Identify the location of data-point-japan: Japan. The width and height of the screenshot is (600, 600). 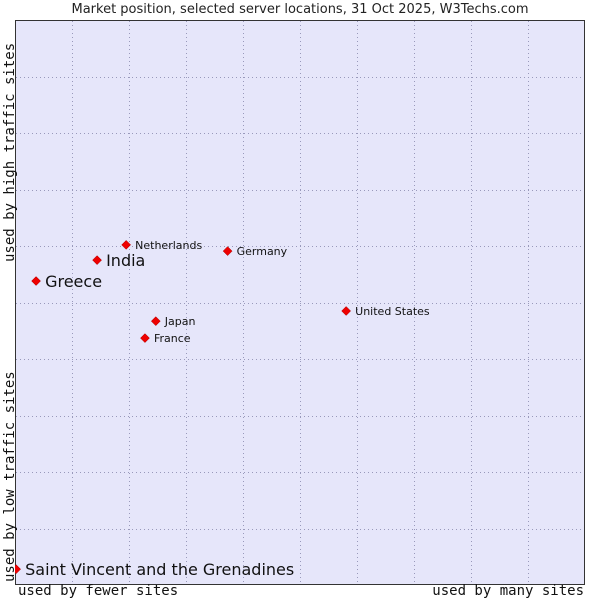
(173, 321).